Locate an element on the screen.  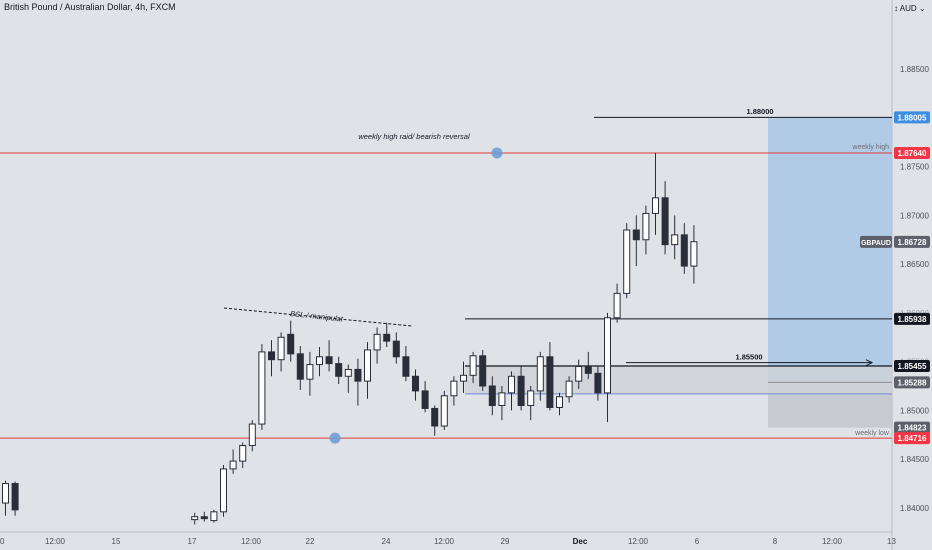
bsl-trendline is located at coordinates (318, 317).